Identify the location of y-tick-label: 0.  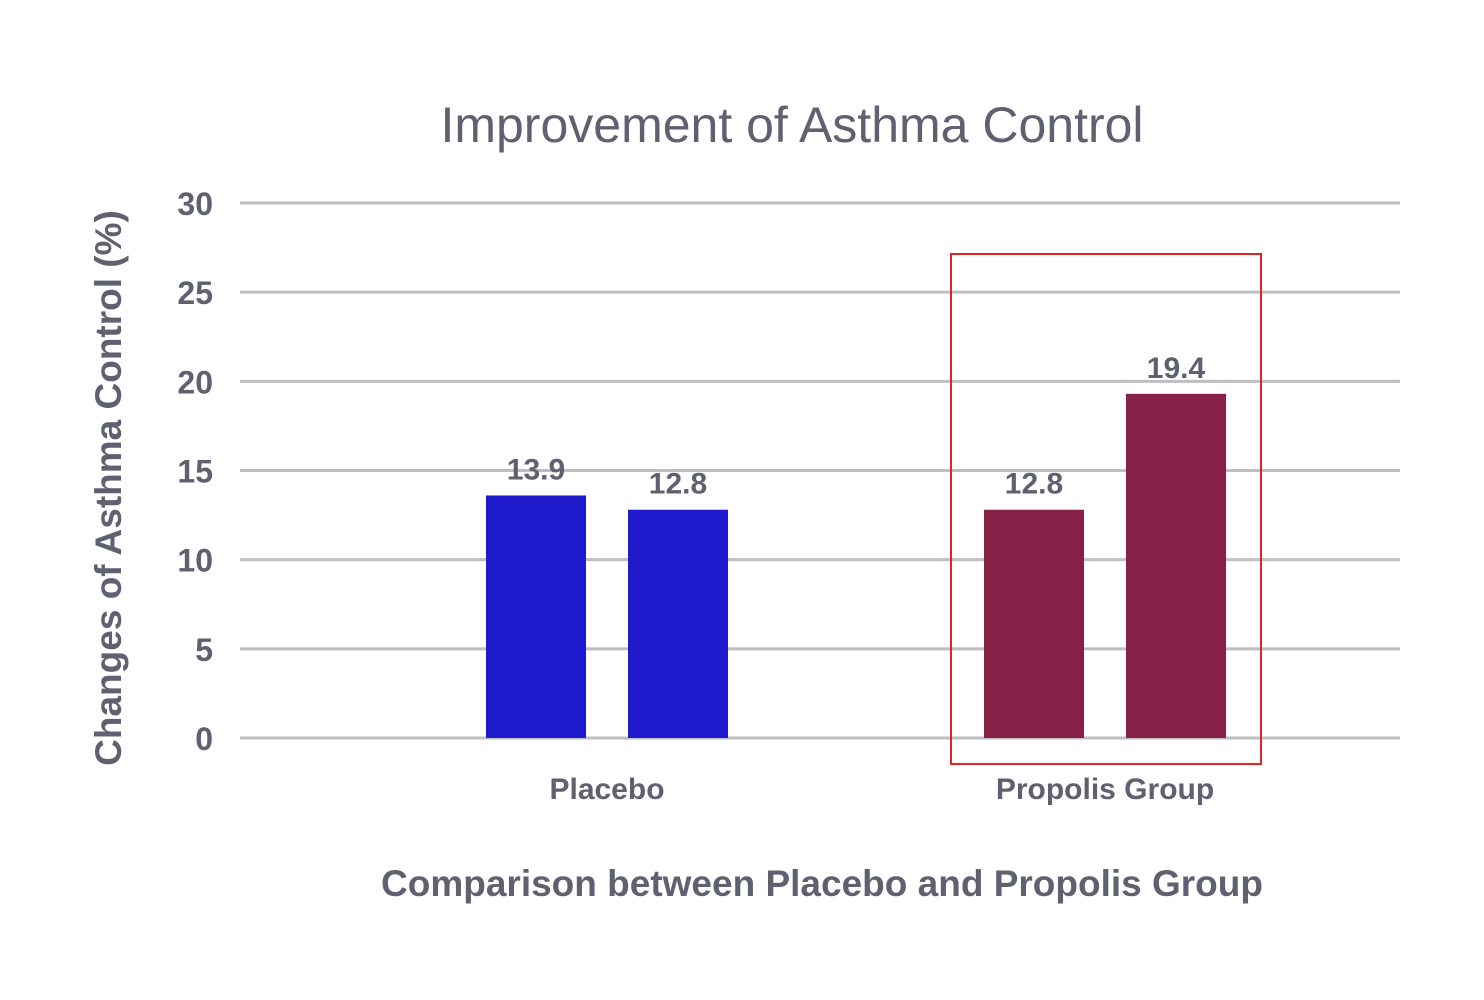
(204, 739).